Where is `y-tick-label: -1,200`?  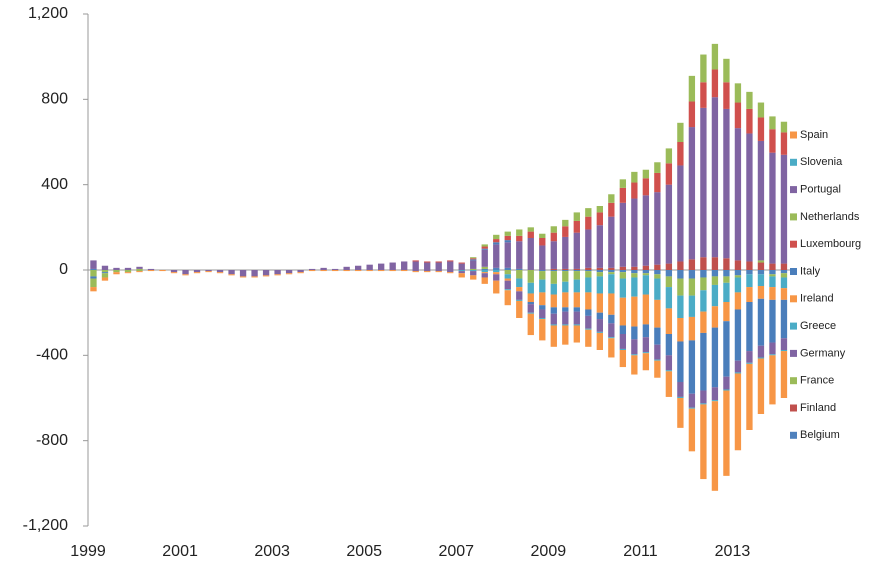
y-tick-label: -1,200 is located at coordinates (45, 525).